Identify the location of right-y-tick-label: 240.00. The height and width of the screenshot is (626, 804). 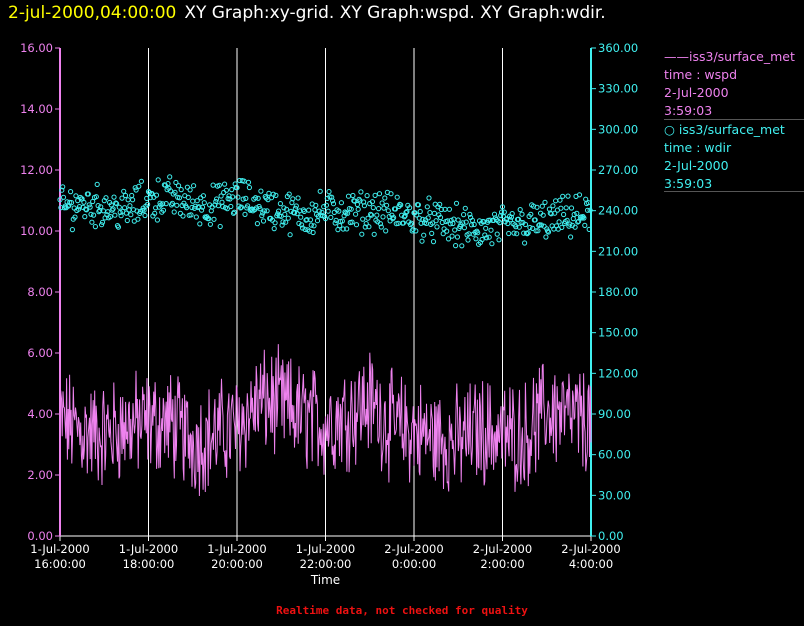
(618, 211).